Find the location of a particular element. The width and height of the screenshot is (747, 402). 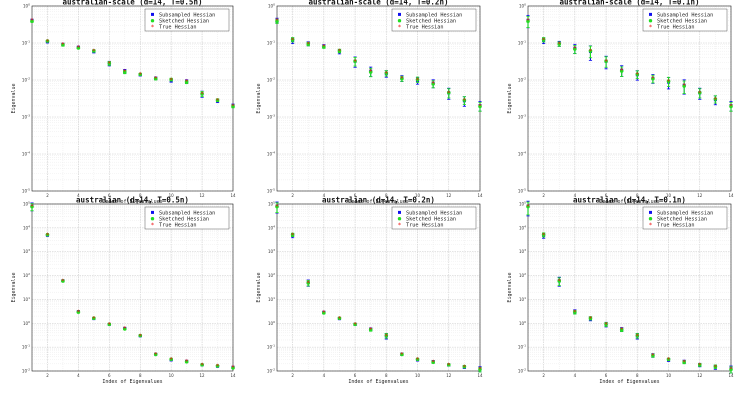

legend-marker-true: * is located at coordinates (399, 27).